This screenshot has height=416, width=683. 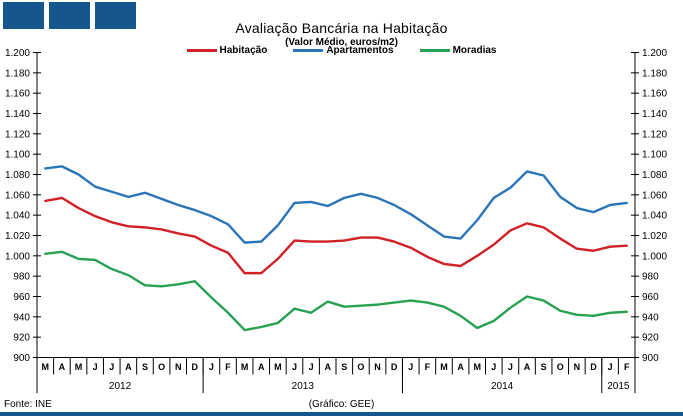 What do you see at coordinates (654, 216) in the screenshot?
I see `y-tick-label-right: 1.040` at bounding box center [654, 216].